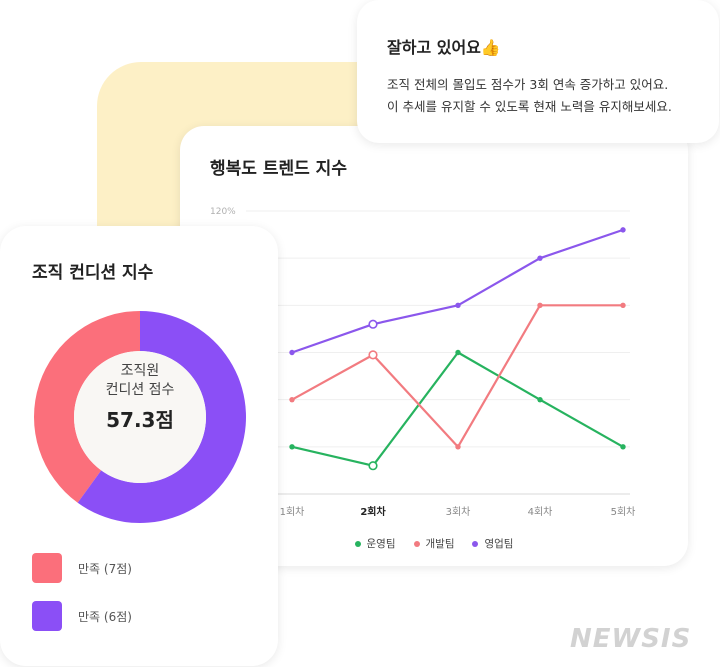 The image size is (720, 667). Describe the element at coordinates (440, 544) in the screenshot. I see `legend-label: 개발팀` at that location.